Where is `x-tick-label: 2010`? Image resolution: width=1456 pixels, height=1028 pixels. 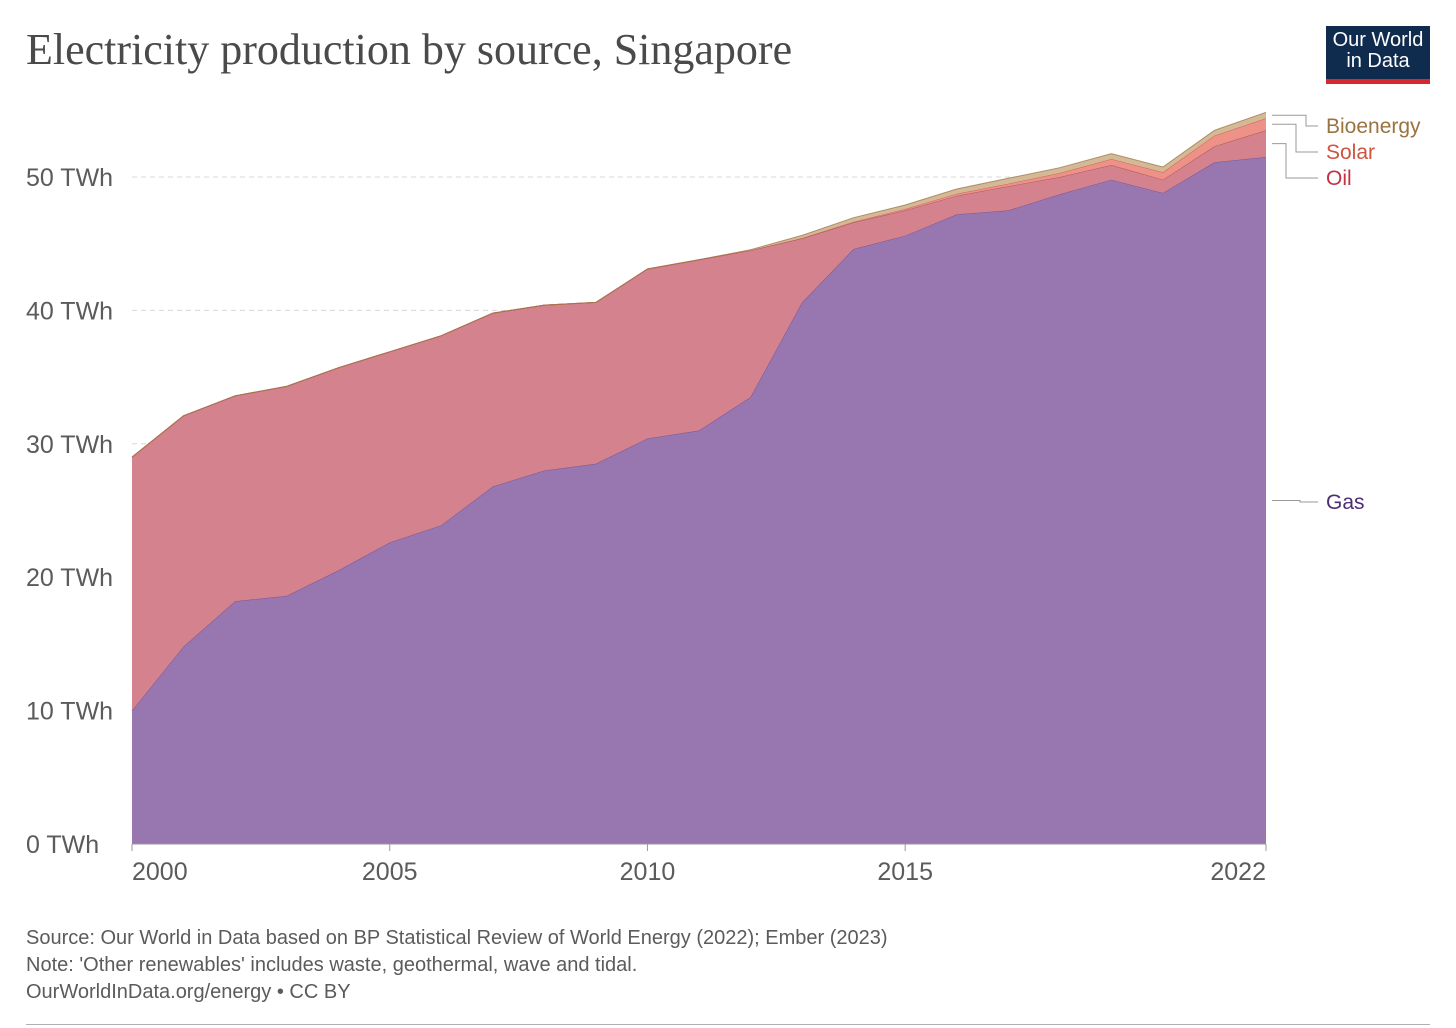 x-tick-label: 2010 is located at coordinates (648, 872).